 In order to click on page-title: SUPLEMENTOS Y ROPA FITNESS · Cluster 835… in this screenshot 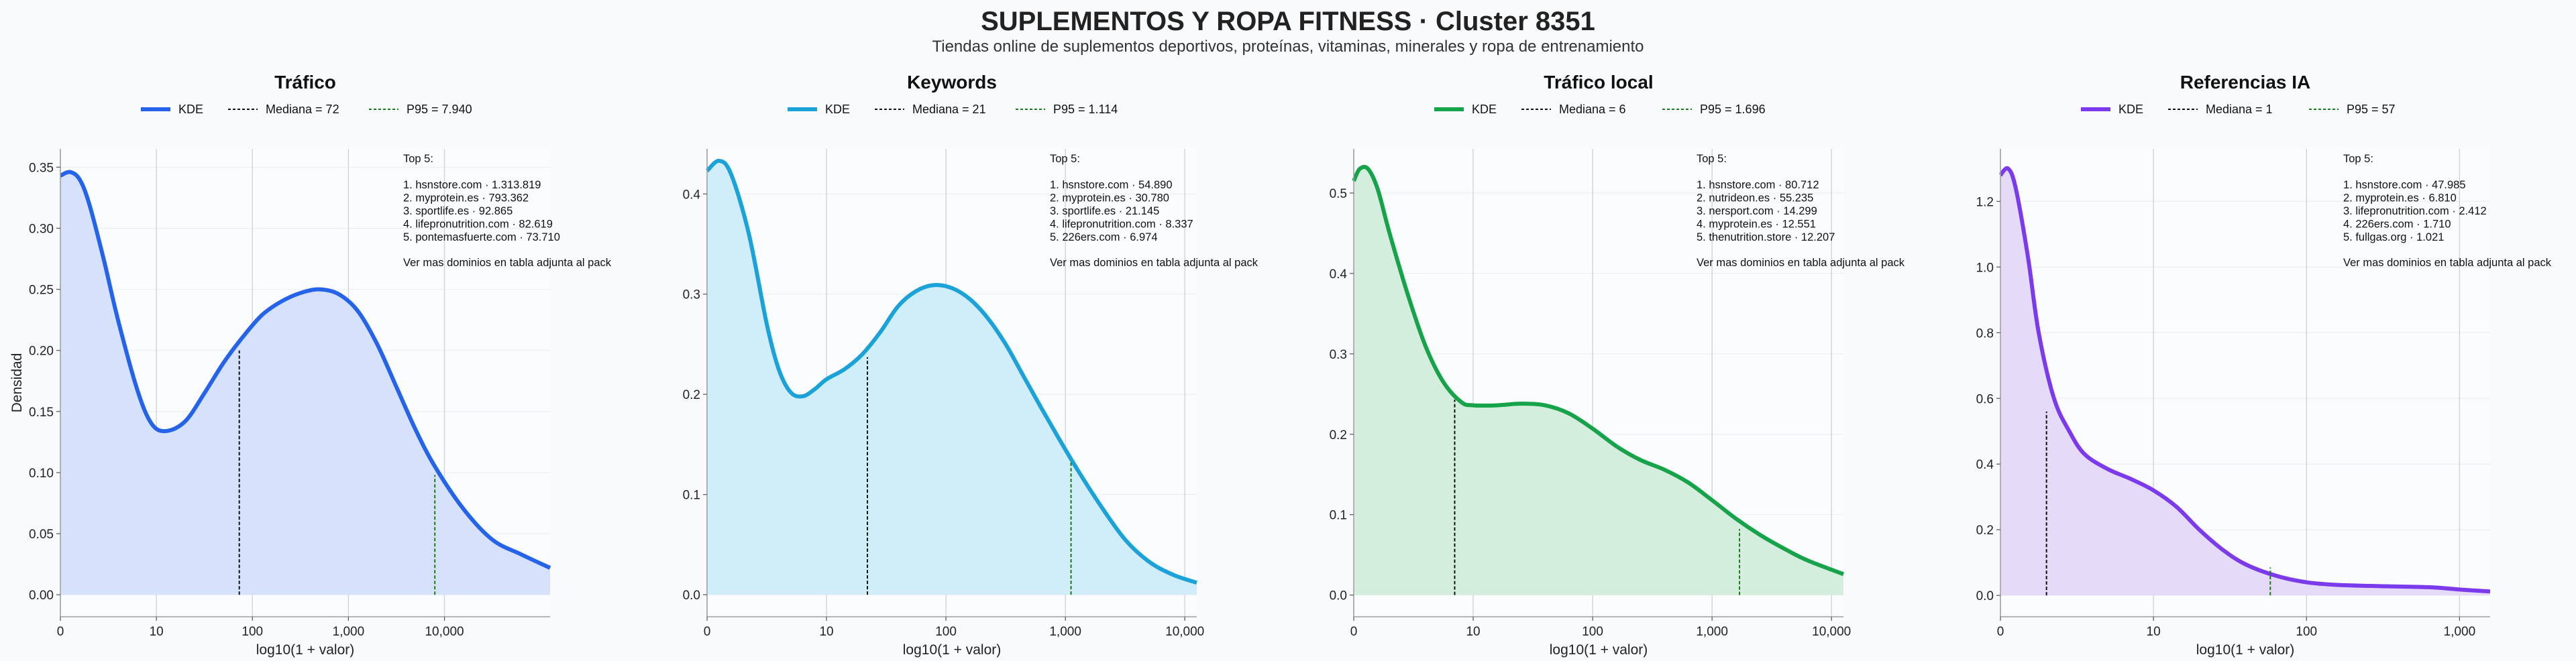, I will do `click(1288, 21)`.